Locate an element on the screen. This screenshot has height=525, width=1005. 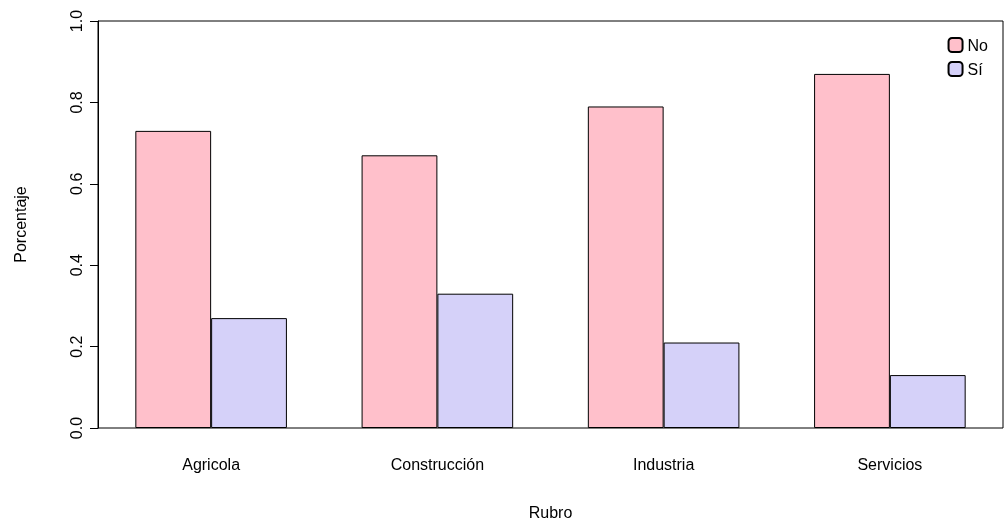
x-tick-label: Construcción is located at coordinates (437, 464).